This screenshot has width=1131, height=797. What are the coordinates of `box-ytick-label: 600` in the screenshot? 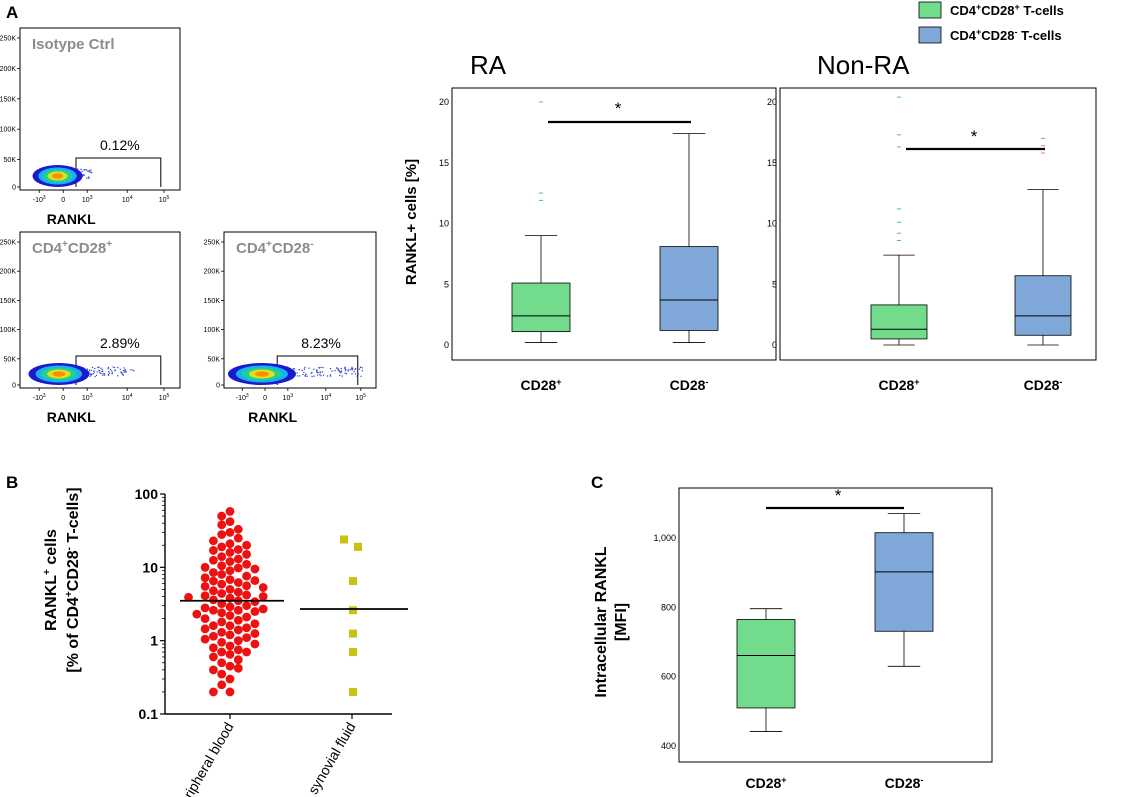 It's located at (668, 677).